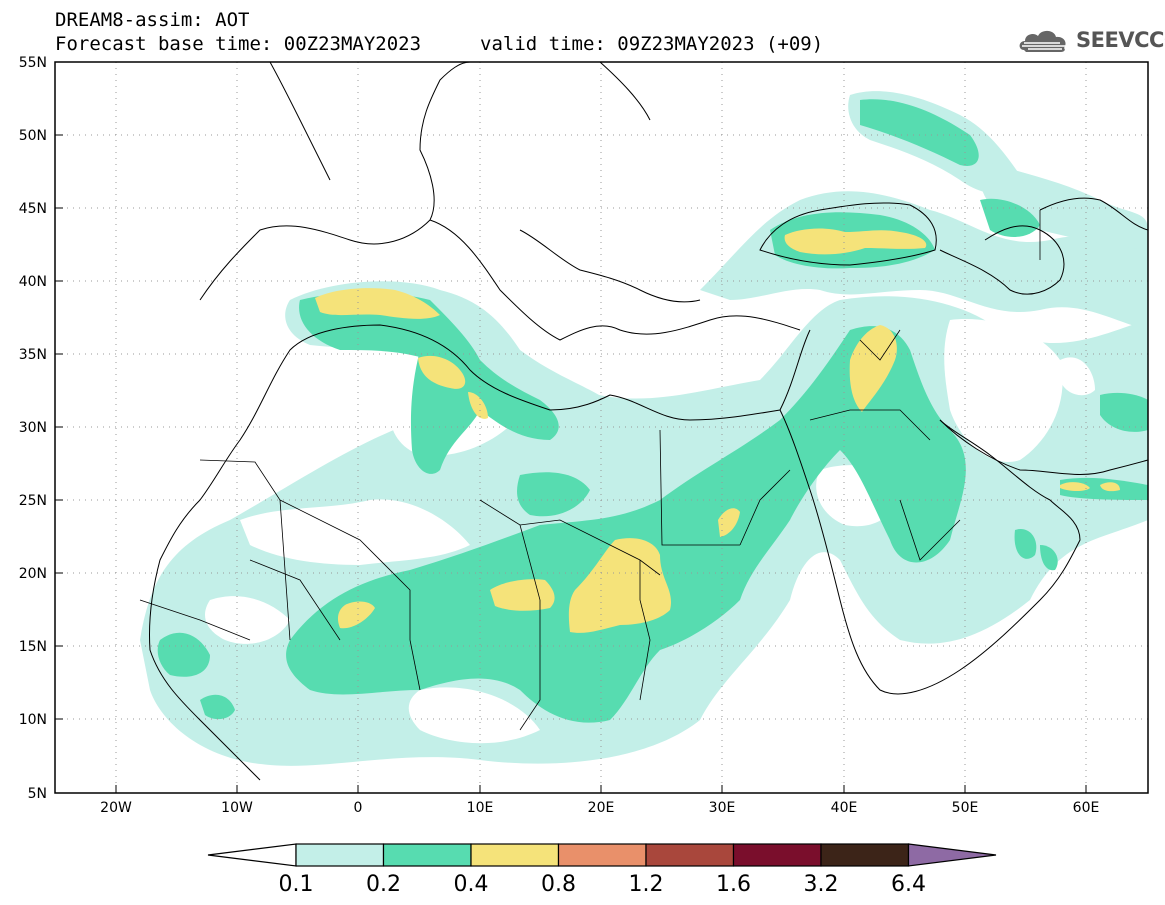 The height and width of the screenshot is (905, 1165). Describe the element at coordinates (33, 209) in the screenshot. I see `lat-label: 45N` at that location.